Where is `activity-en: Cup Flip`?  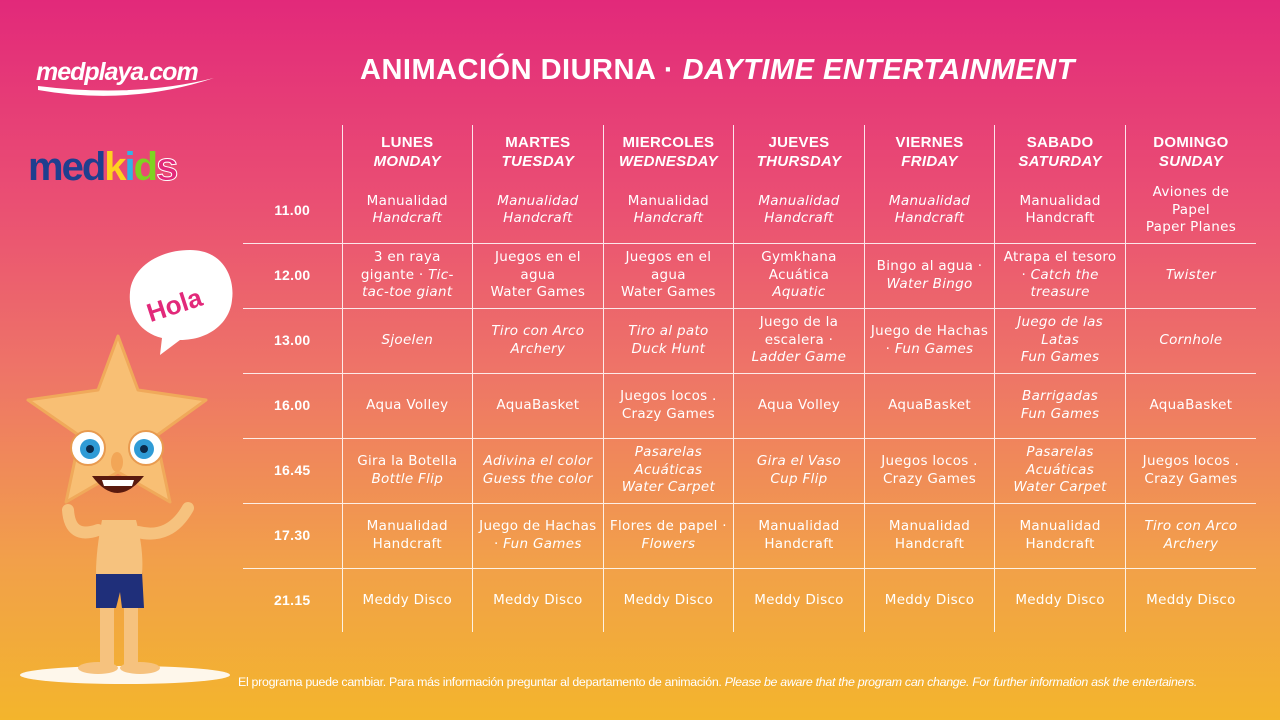
activity-en: Cup Flip is located at coordinates (799, 478).